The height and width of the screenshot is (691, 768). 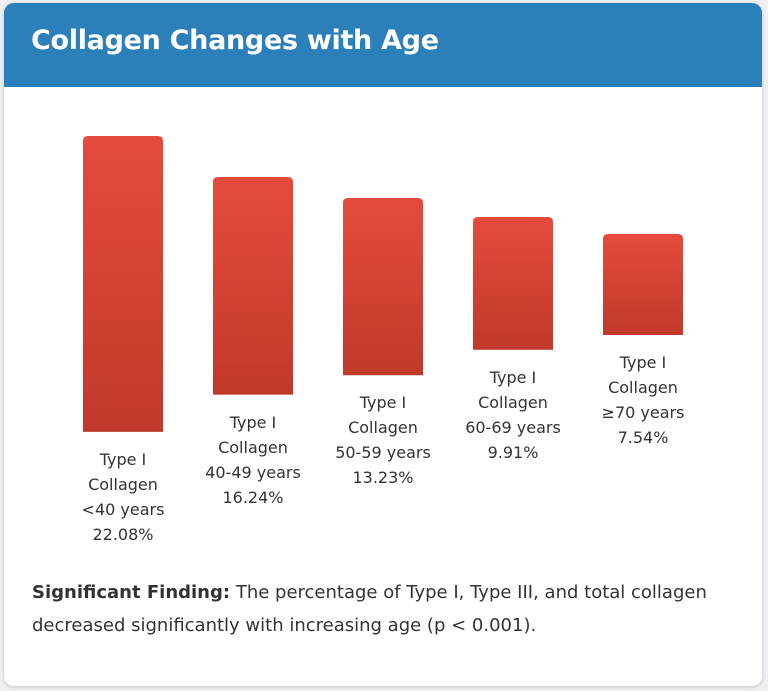 I want to click on bar-category-label: 60-69 years, so click(x=513, y=427).